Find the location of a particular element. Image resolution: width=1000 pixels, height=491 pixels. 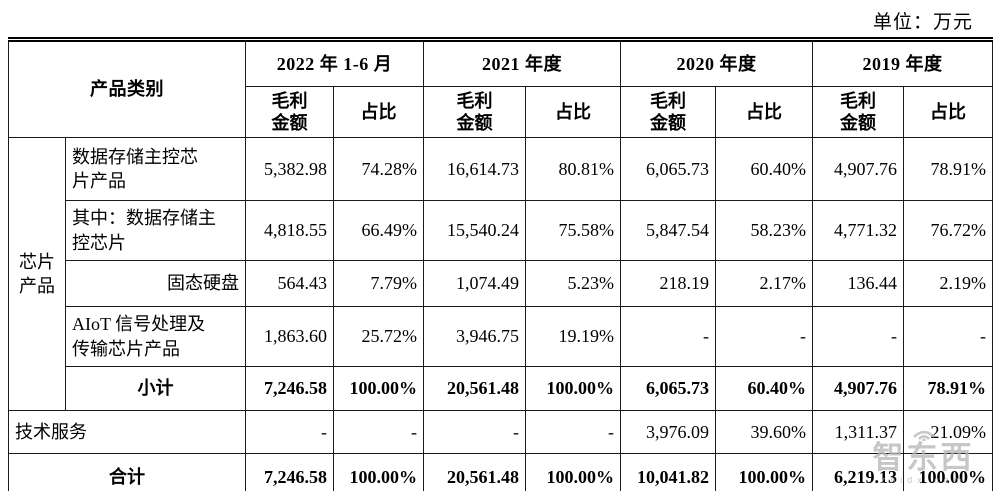

ratio-cell: 25.72% is located at coordinates (378, 336).